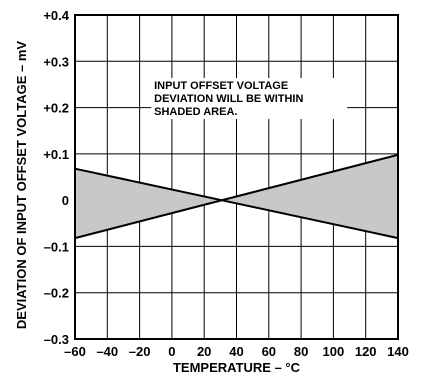  What do you see at coordinates (56, 154) in the screenshot?
I see `y-tick-label: +0.1` at bounding box center [56, 154].